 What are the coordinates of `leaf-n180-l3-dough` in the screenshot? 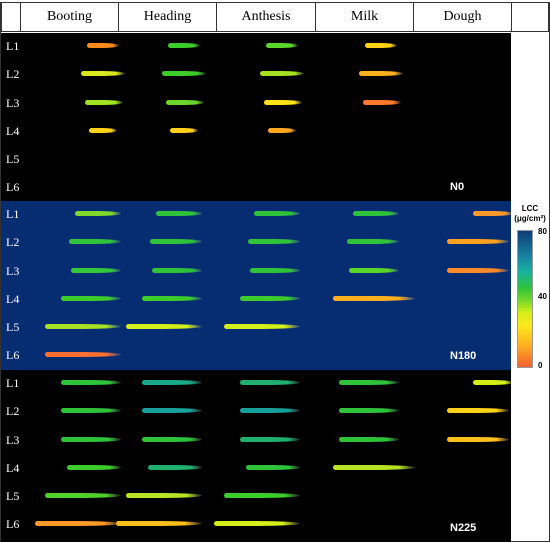 It's located at (478, 270).